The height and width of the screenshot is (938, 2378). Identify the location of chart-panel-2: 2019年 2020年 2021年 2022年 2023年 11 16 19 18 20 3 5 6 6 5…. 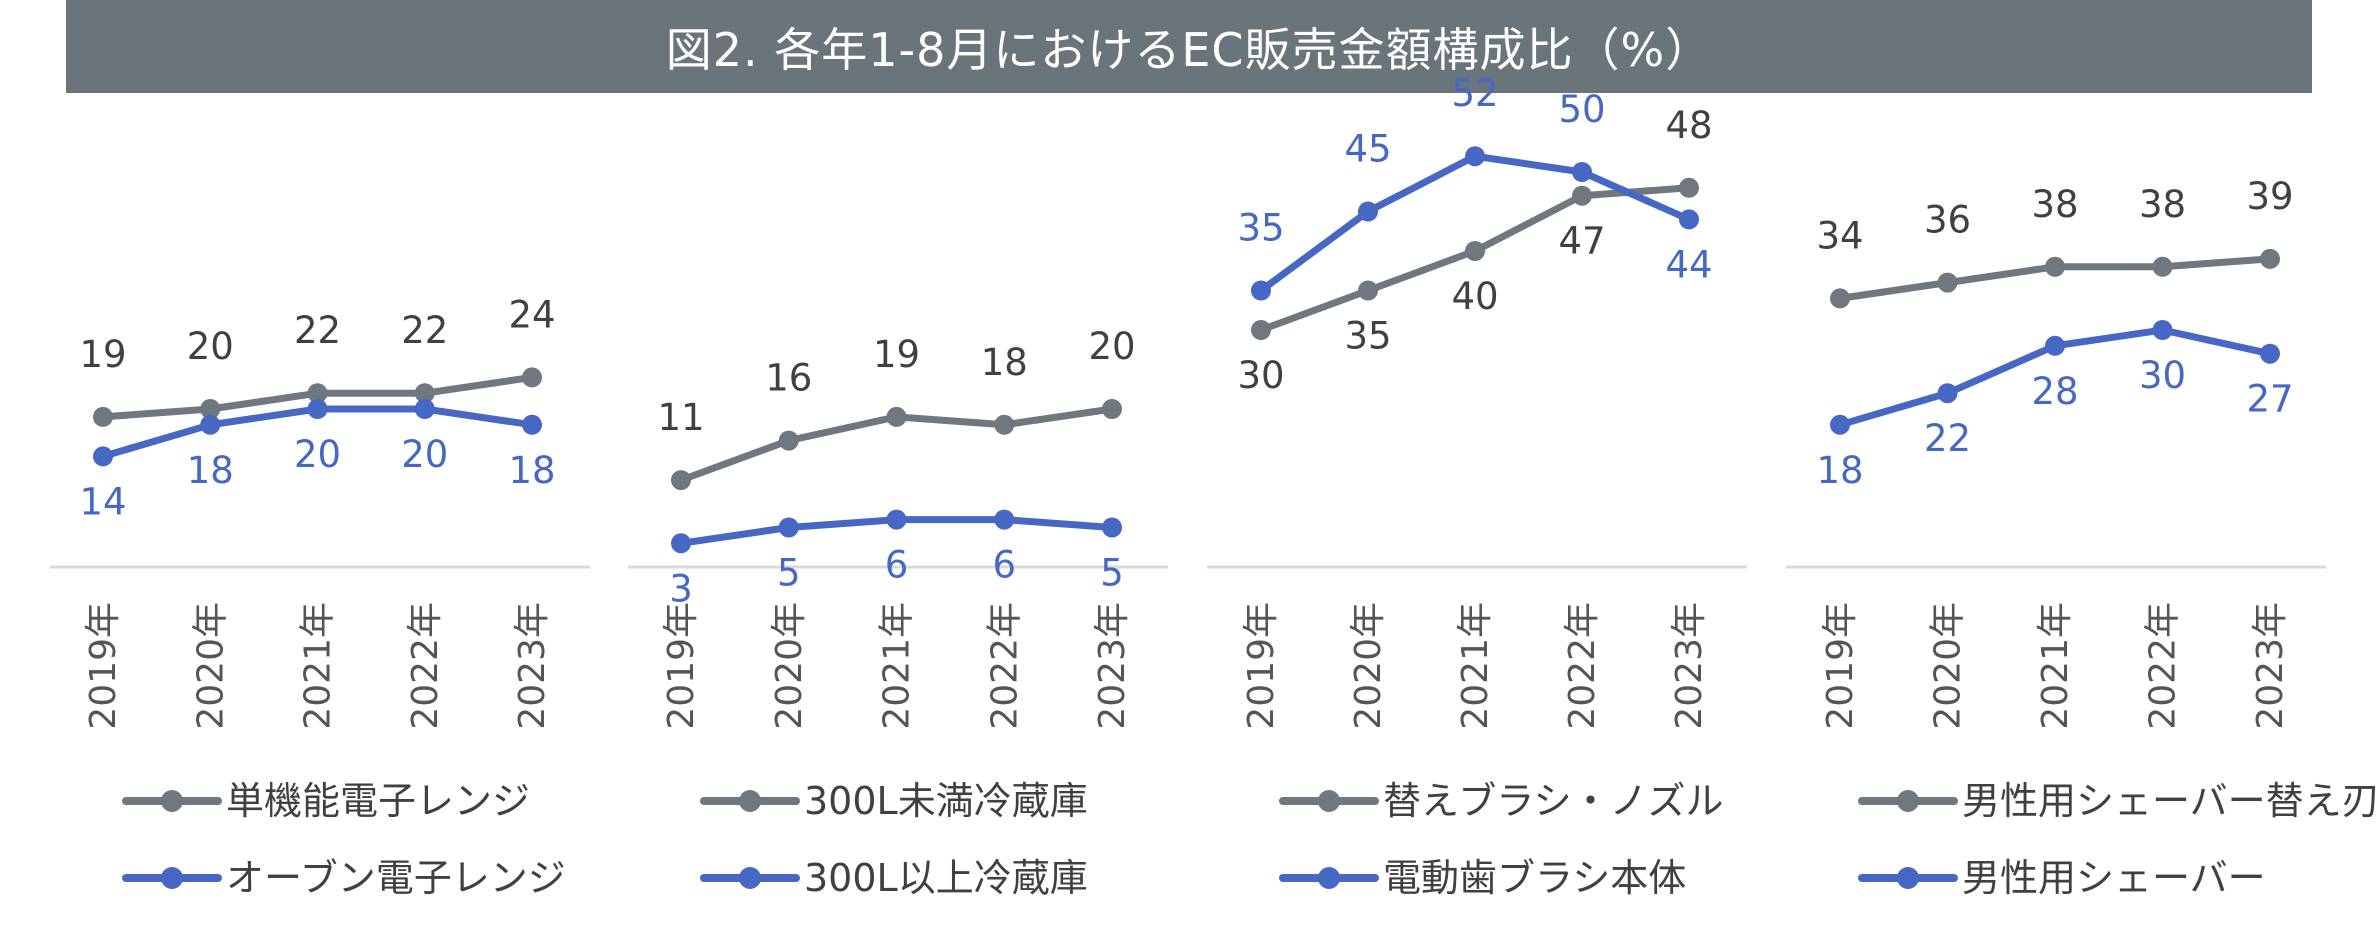
(898, 612).